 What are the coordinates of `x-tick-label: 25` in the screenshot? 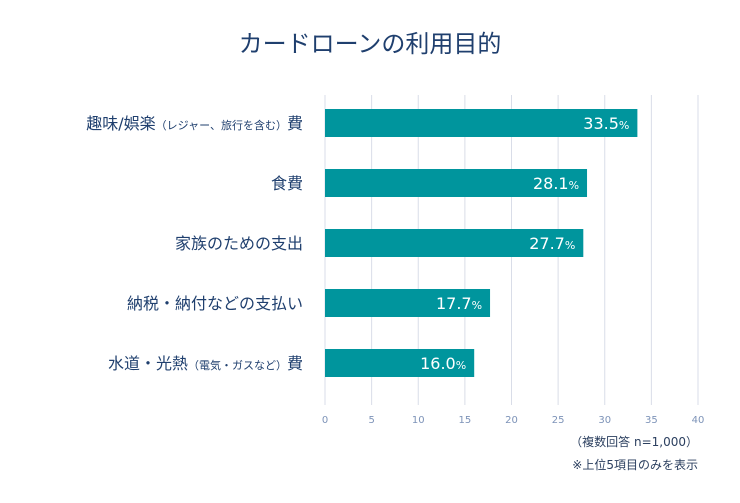 It's located at (558, 420).